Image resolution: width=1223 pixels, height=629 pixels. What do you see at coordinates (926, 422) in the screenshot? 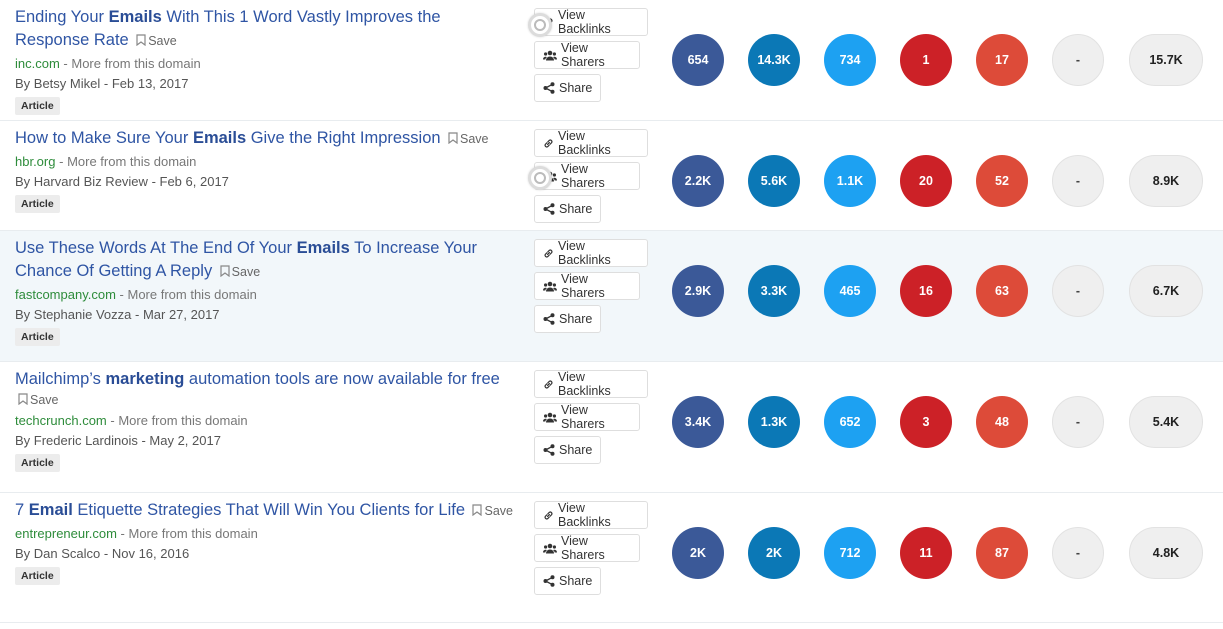
I see `pinterest-share-count: 3` at bounding box center [926, 422].